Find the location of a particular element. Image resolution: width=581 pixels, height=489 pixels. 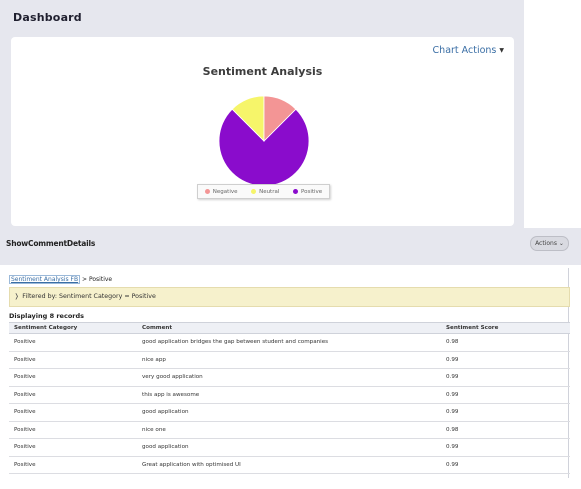

cell-comment: nice one is located at coordinates (289, 430).